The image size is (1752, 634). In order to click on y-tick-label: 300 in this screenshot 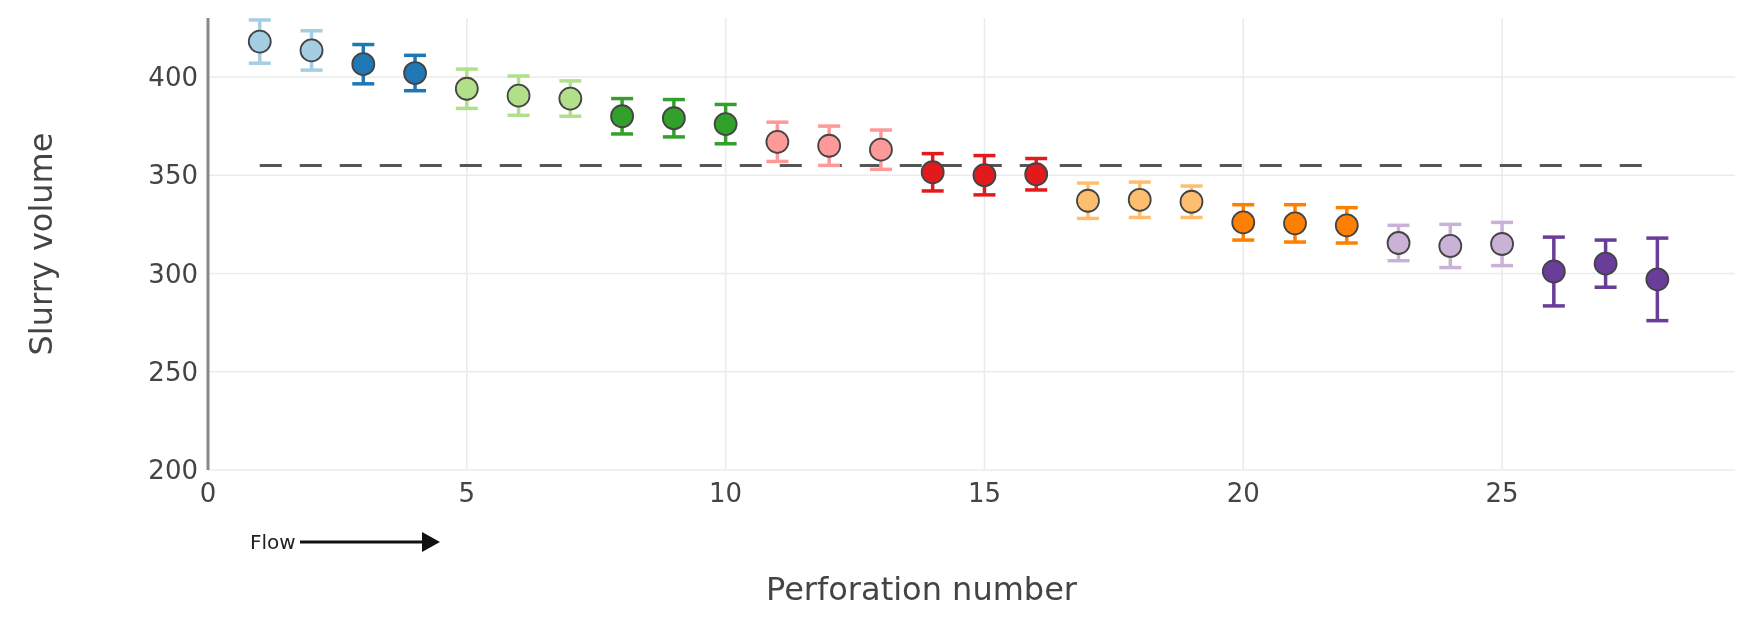, I will do `click(173, 273)`.